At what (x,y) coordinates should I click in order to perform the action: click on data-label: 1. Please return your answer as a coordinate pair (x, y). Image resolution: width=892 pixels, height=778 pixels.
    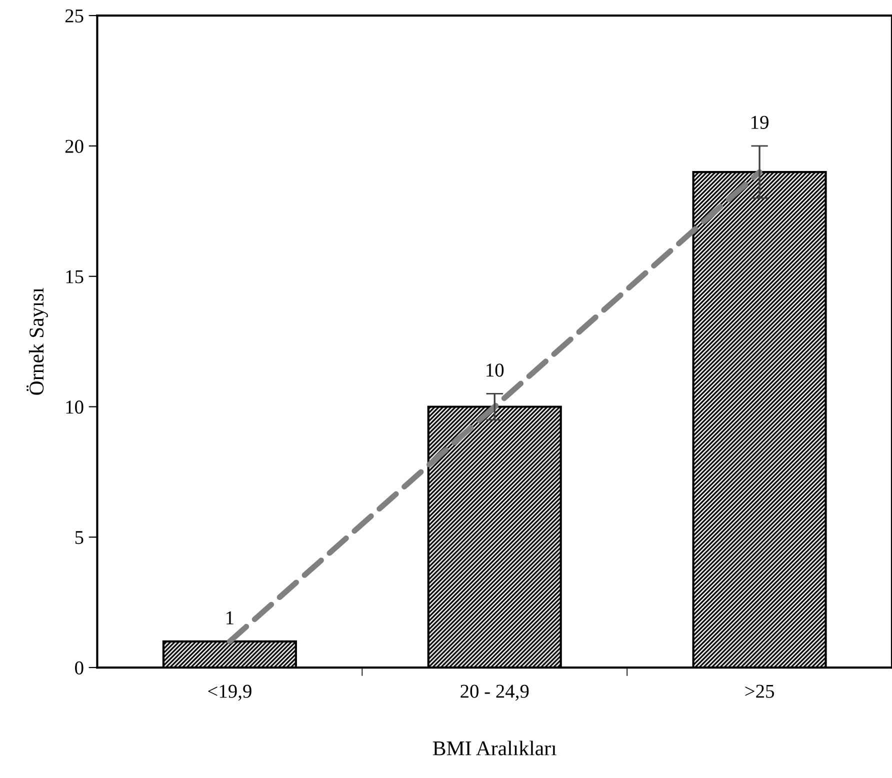
    Looking at the image, I should click on (230, 617).